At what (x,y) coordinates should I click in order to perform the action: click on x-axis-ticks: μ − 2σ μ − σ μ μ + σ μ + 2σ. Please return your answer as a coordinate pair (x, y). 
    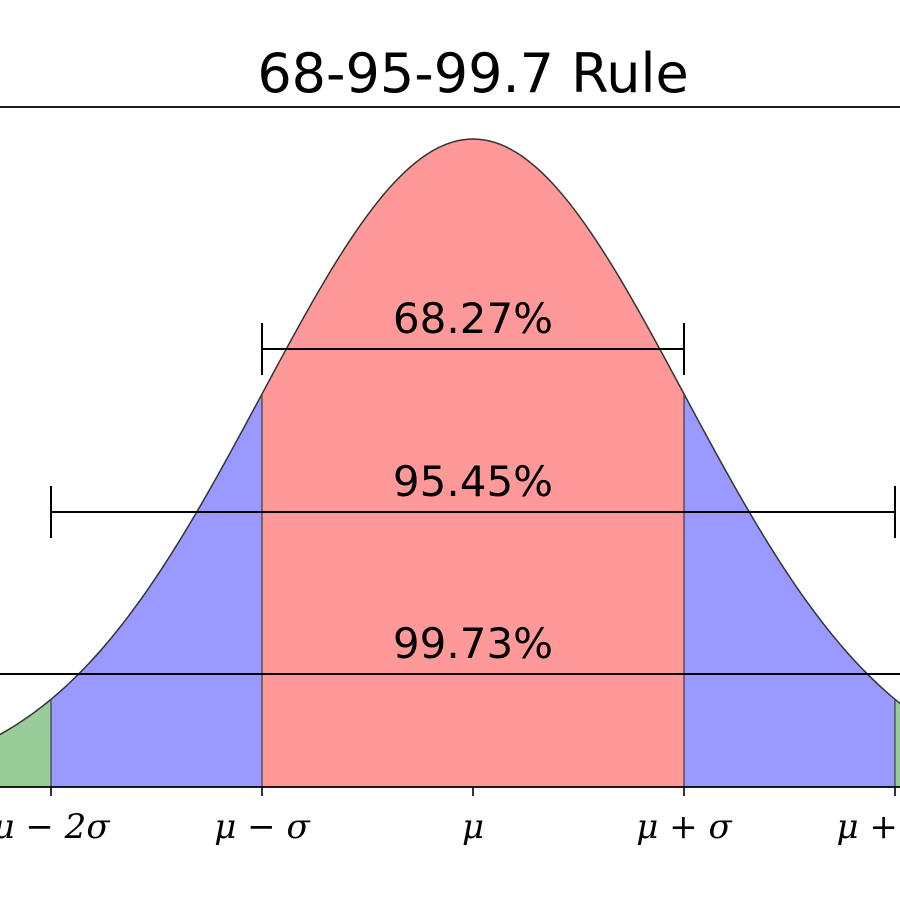
    Looking at the image, I should click on (450, 817).